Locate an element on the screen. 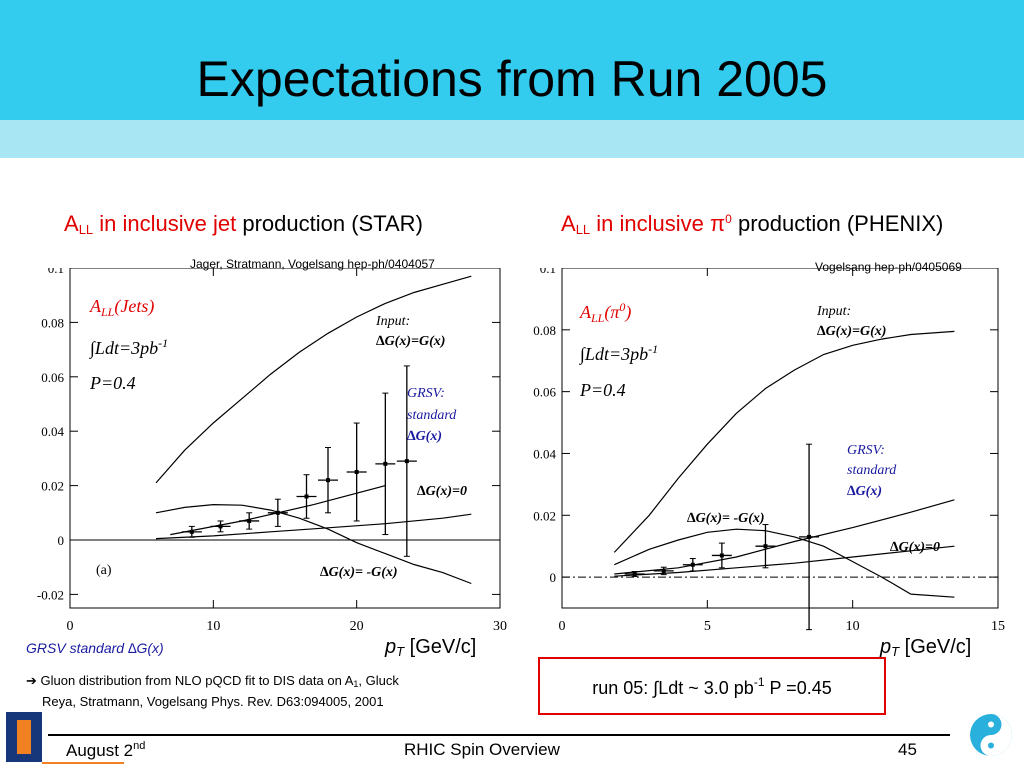 Image resolution: width=1024 pixels, height=768 pixels. right-subtitle-a: A is located at coordinates (568, 223).